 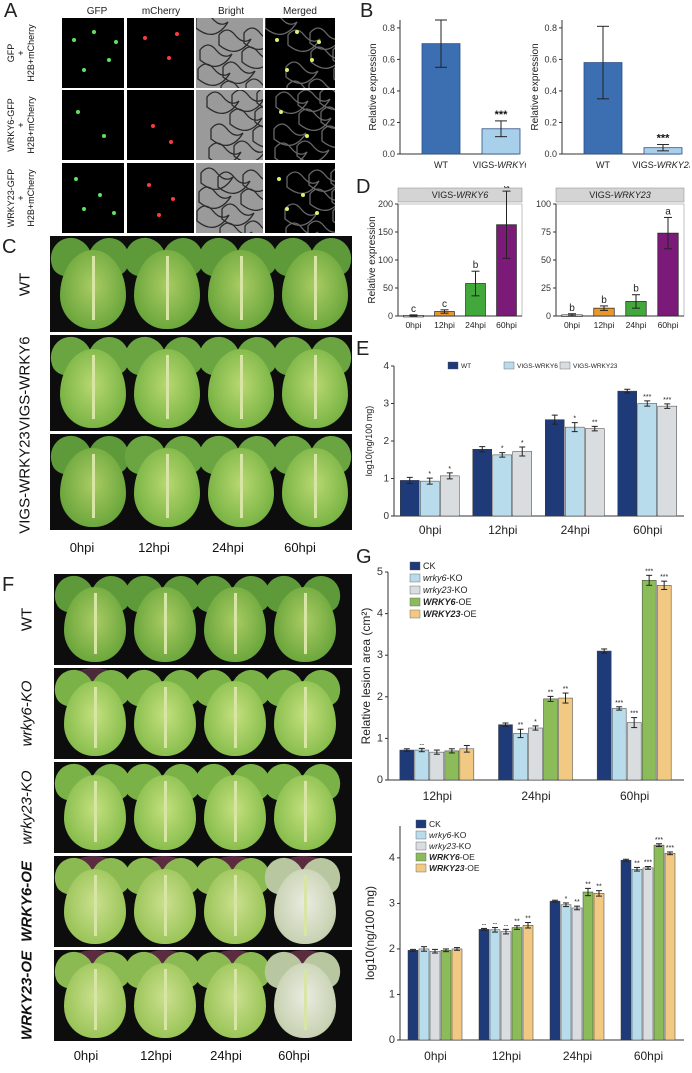 What do you see at coordinates (160, 125) in the screenshot?
I see `micro-cell-r1-c1` at bounding box center [160, 125].